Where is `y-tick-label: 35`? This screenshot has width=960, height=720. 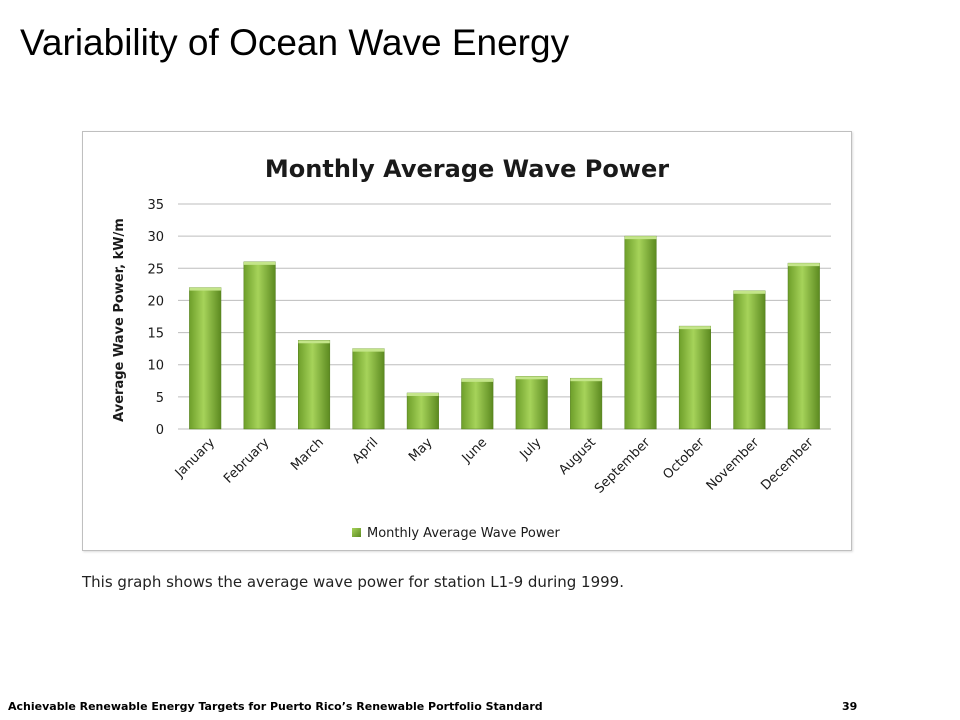
y-tick-label: 35 is located at coordinates (155, 205).